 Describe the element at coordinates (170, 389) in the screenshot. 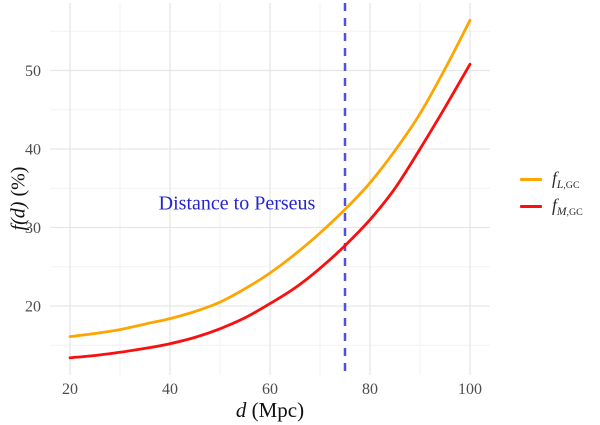

I see `x-tick-label: 40` at that location.